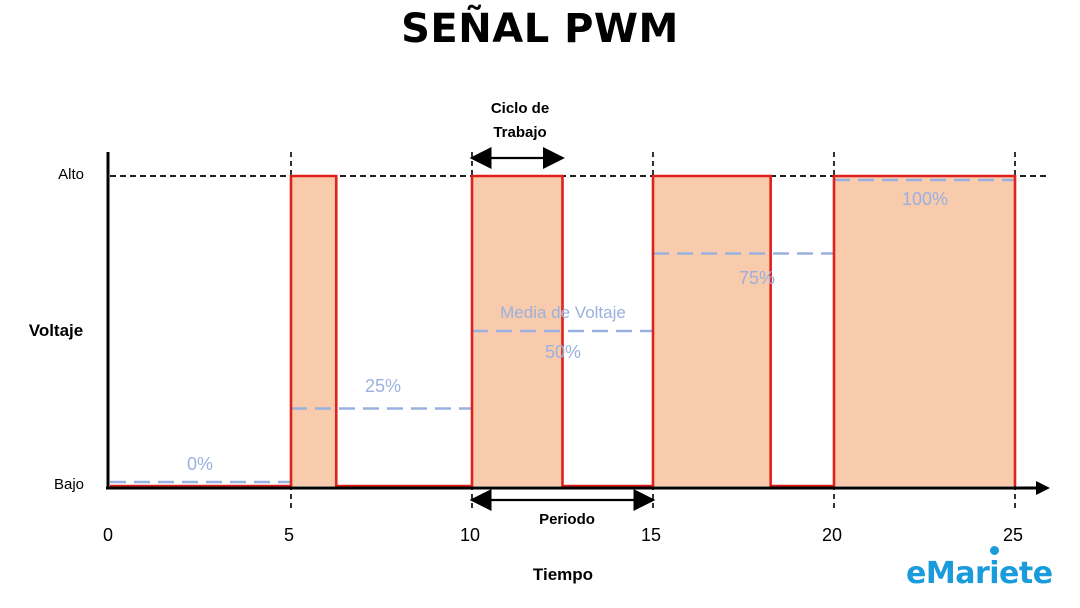 This screenshot has width=1080, height=608. What do you see at coordinates (925, 199) in the screenshot?
I see `average-label-4: 100%` at bounding box center [925, 199].